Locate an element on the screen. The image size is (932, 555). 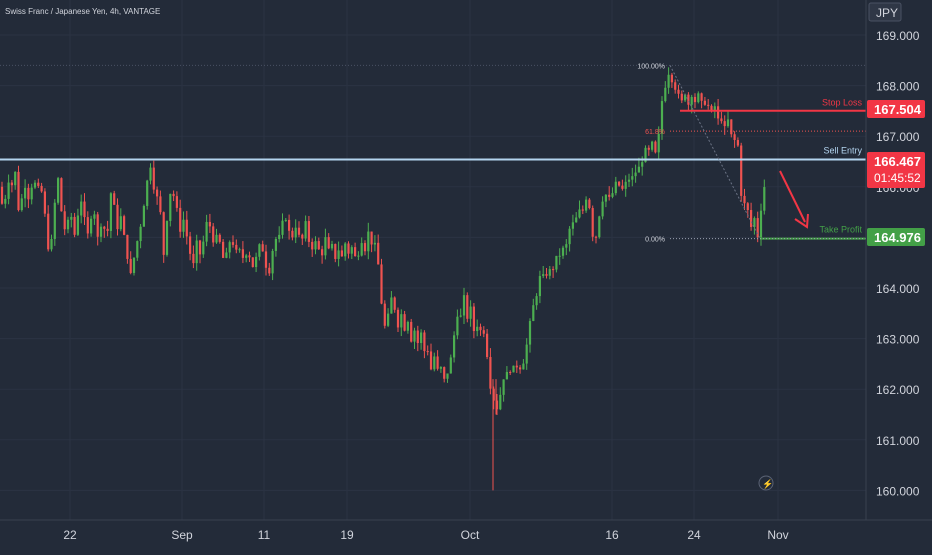
svg-text: 166.467 is located at coordinates (897, 161).